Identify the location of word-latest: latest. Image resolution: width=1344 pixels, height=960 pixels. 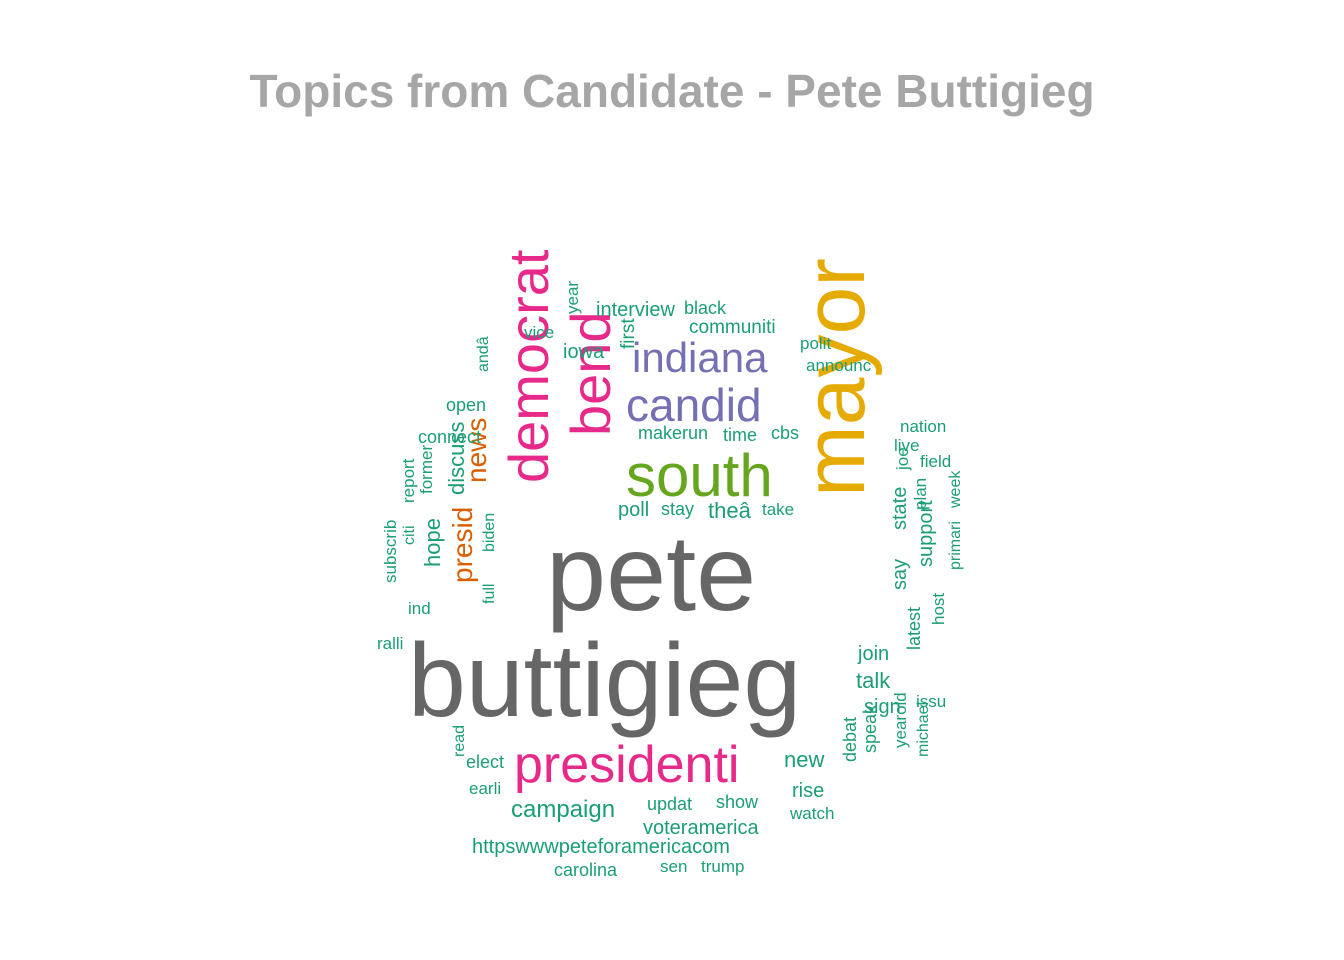
(914, 628).